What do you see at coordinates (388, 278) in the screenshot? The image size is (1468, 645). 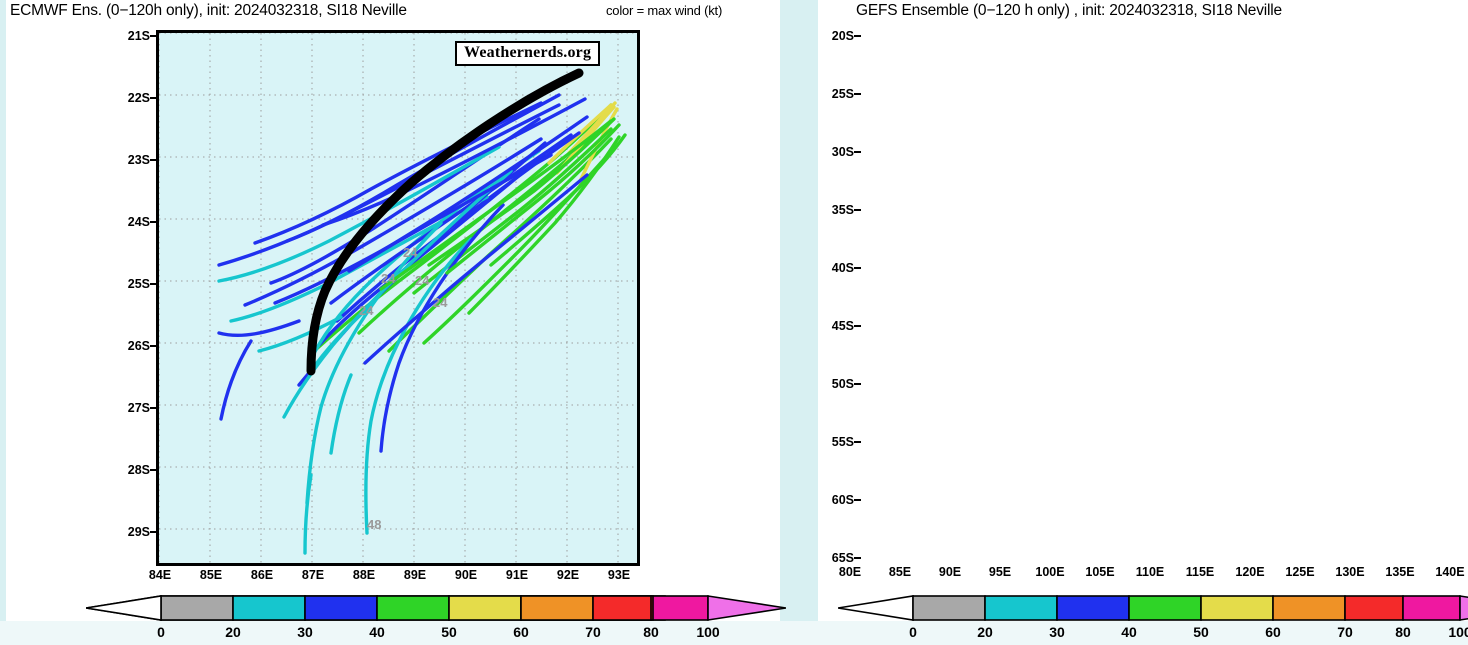 I see `ecmwf-hour-24-a: 24` at bounding box center [388, 278].